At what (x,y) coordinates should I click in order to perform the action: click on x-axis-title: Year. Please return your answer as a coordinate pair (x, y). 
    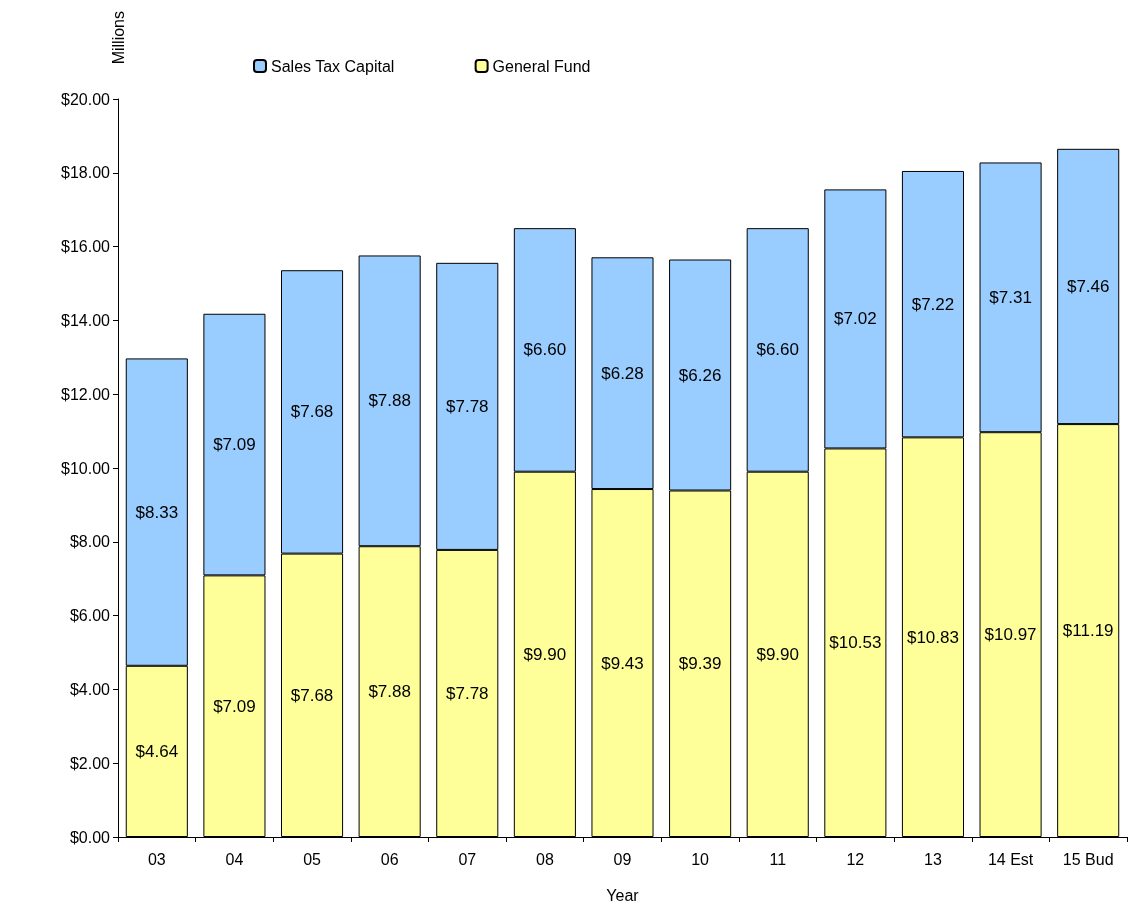
    Looking at the image, I should click on (623, 895).